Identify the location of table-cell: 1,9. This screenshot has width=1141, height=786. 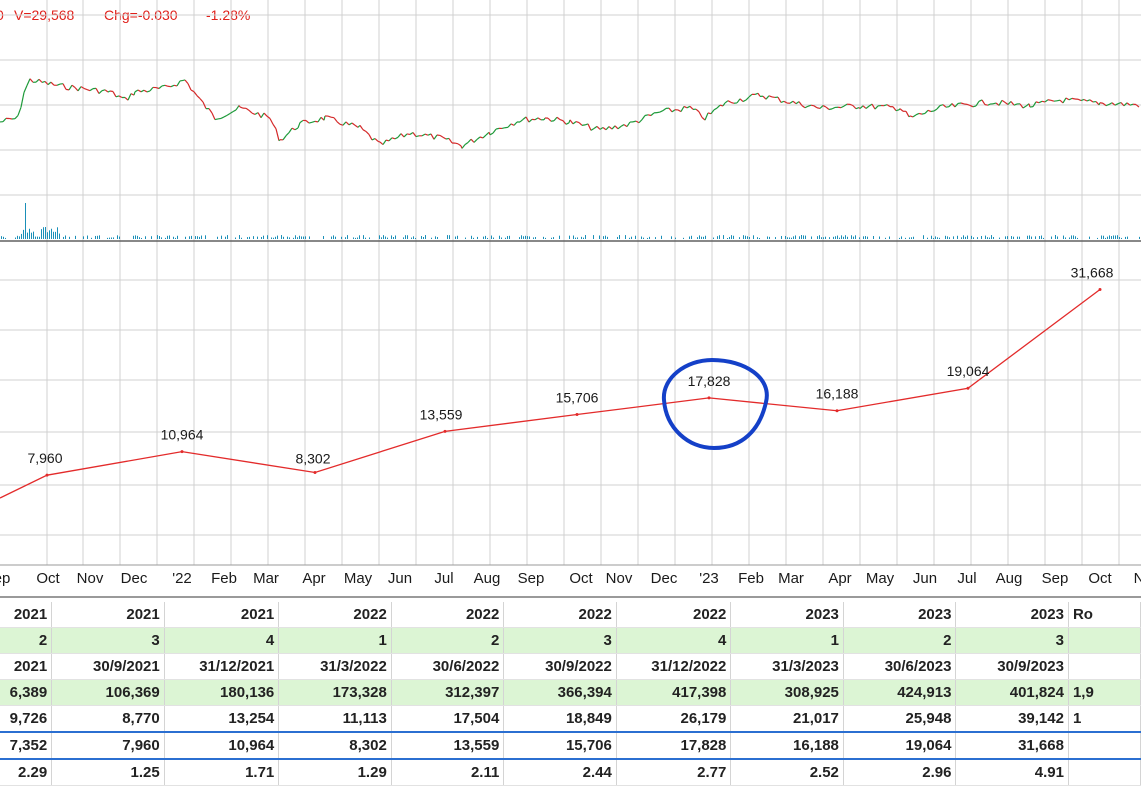
(1104, 693).